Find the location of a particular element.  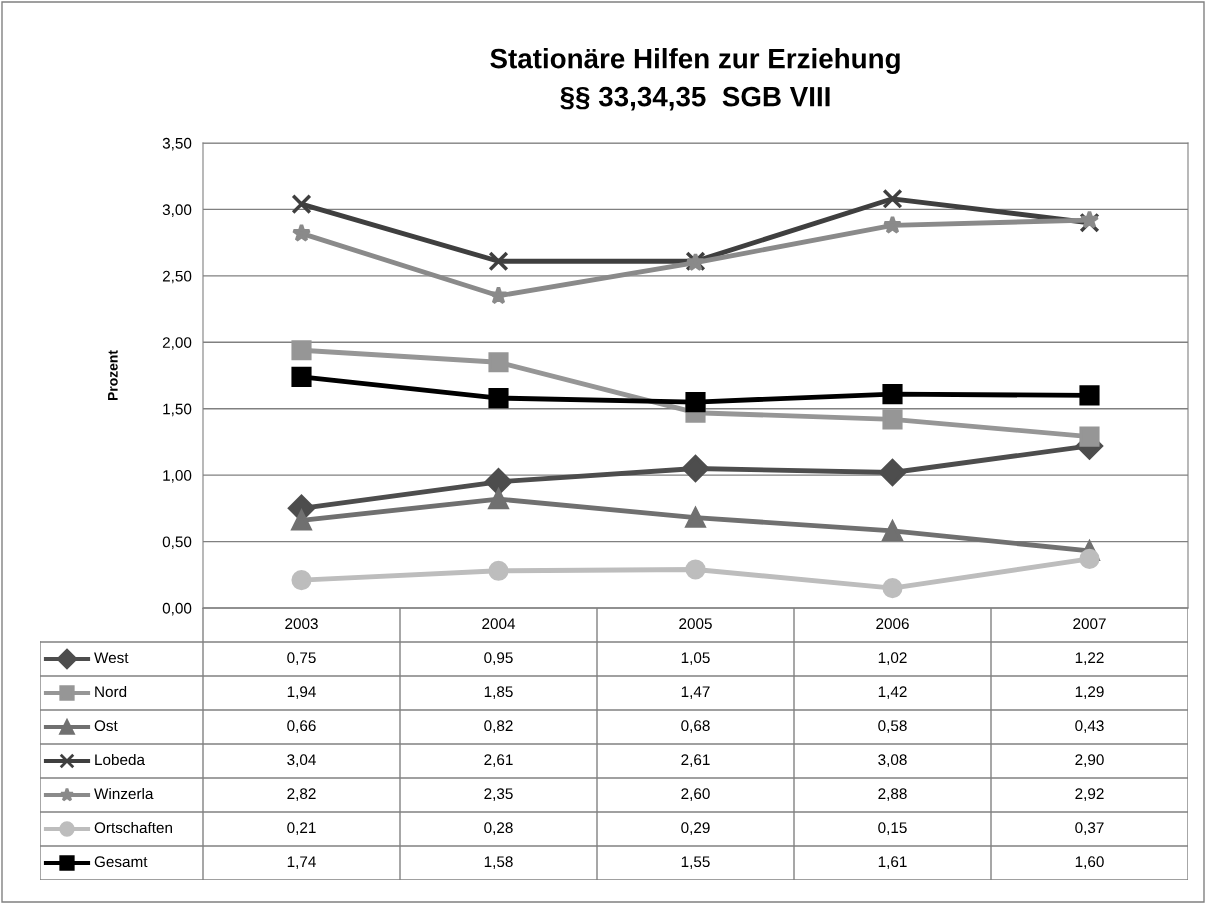

data-label: 2,92 is located at coordinates (1089, 794).